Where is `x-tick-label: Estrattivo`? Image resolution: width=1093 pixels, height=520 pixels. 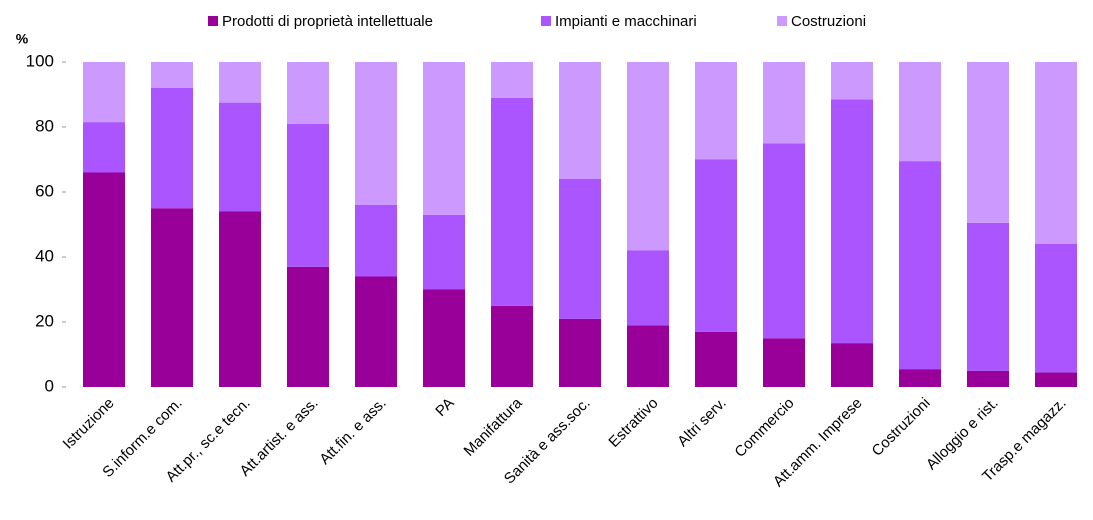
x-tick-label: Estrattivo is located at coordinates (633, 423).